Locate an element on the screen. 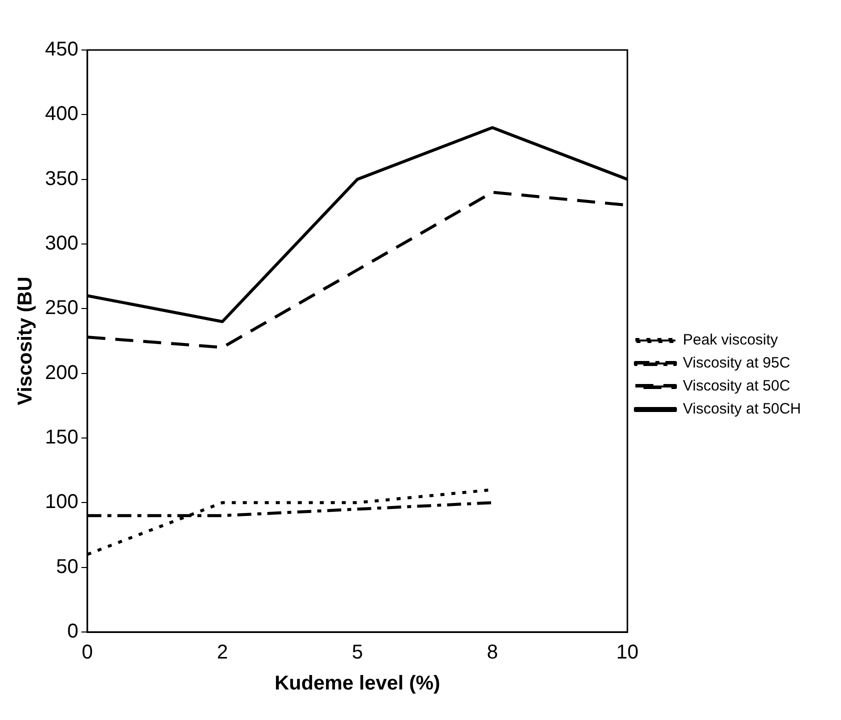  legend-label: Peak viscosity is located at coordinates (730, 340).